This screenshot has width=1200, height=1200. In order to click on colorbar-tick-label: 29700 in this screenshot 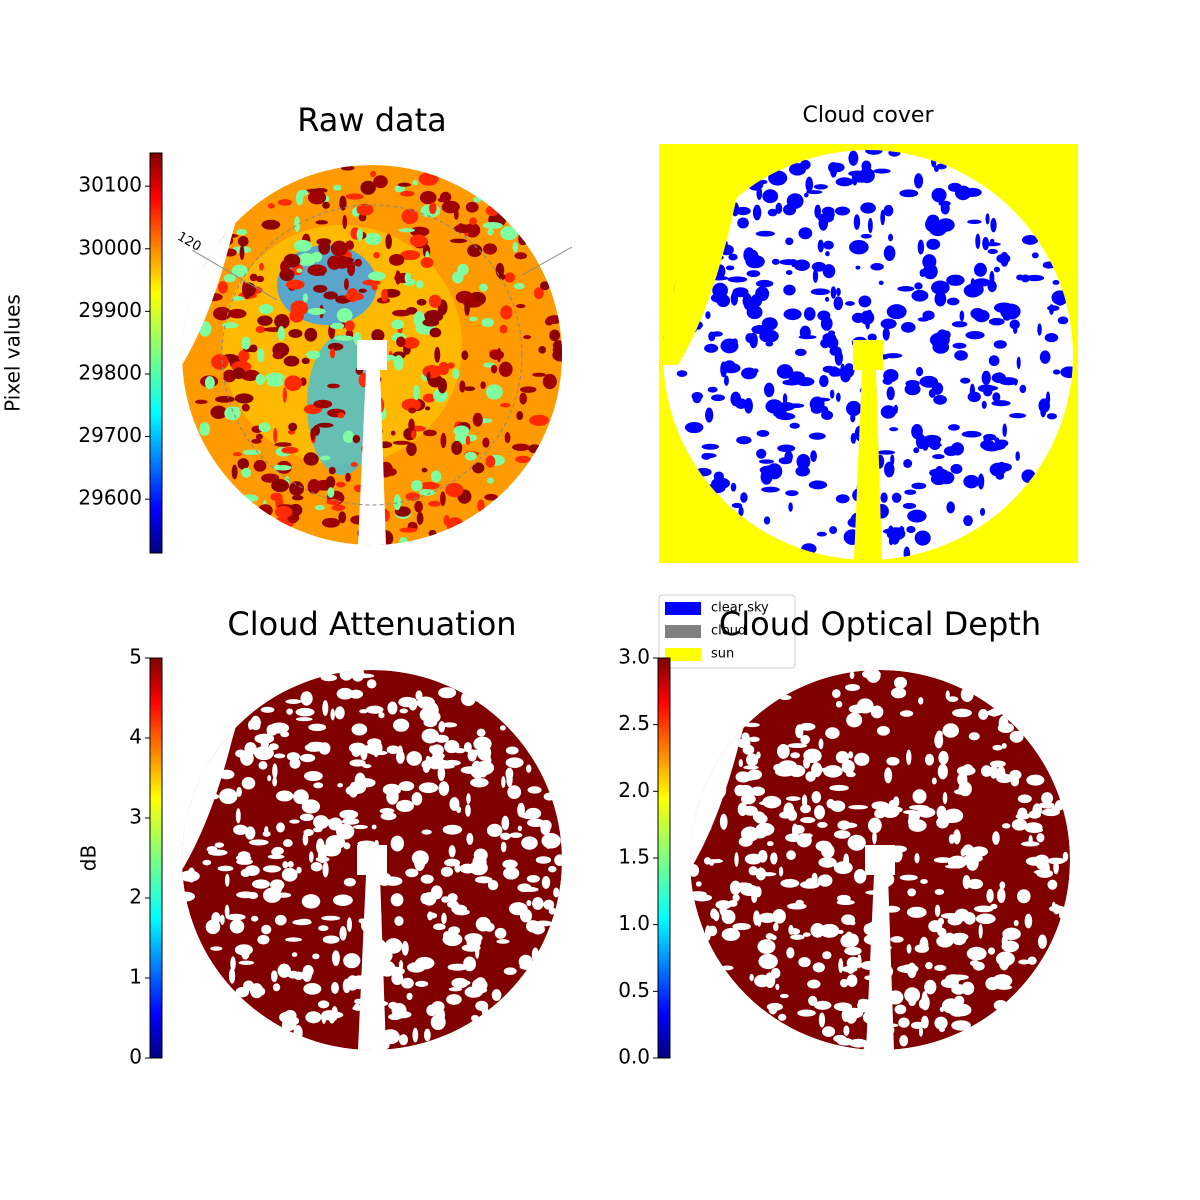, I will do `click(110, 435)`.